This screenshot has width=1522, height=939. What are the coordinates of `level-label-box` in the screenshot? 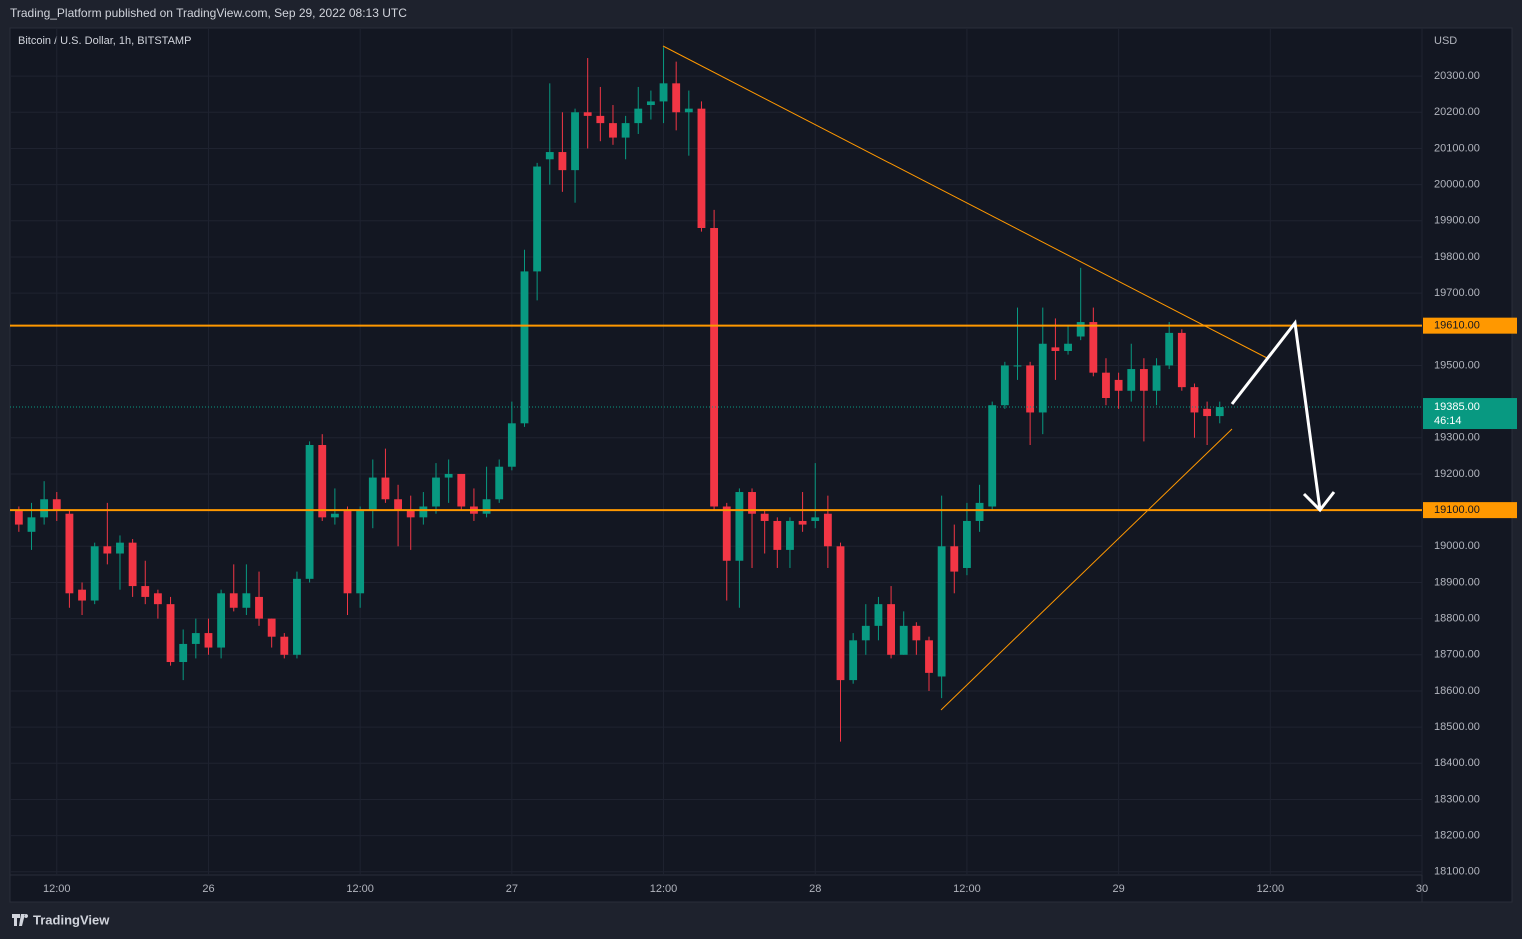 It's located at (1470, 510).